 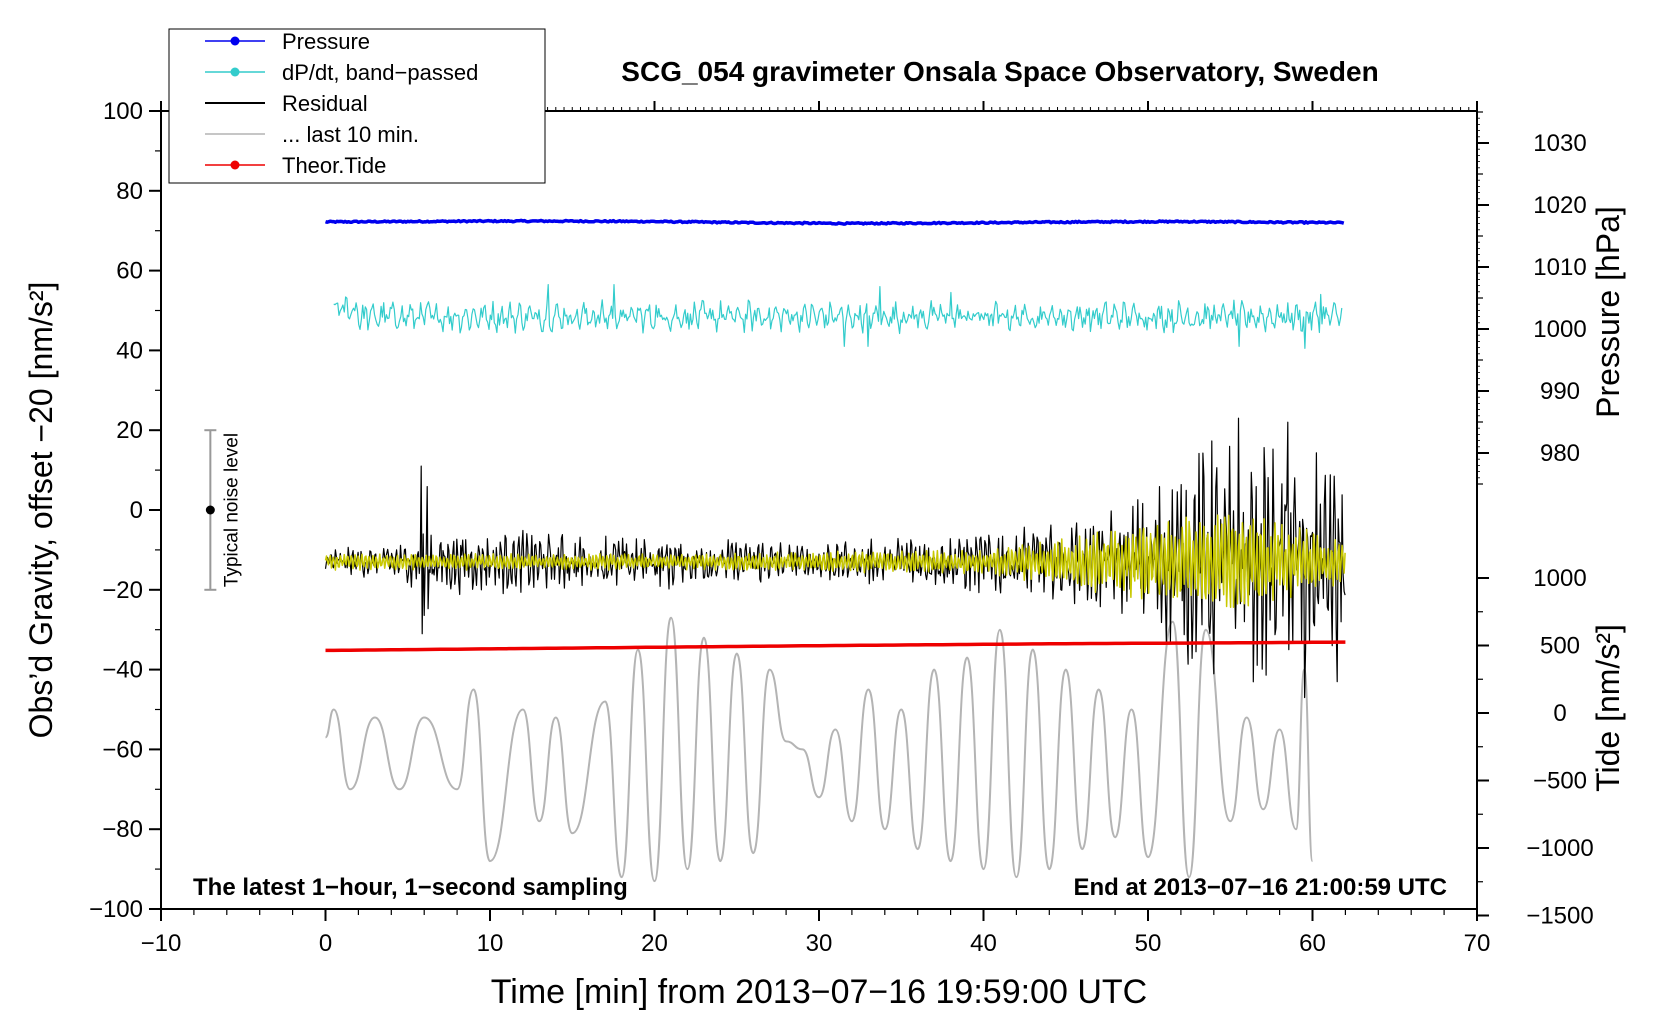 What do you see at coordinates (129, 350) in the screenshot?
I see `y-tick-label: 40` at bounding box center [129, 350].